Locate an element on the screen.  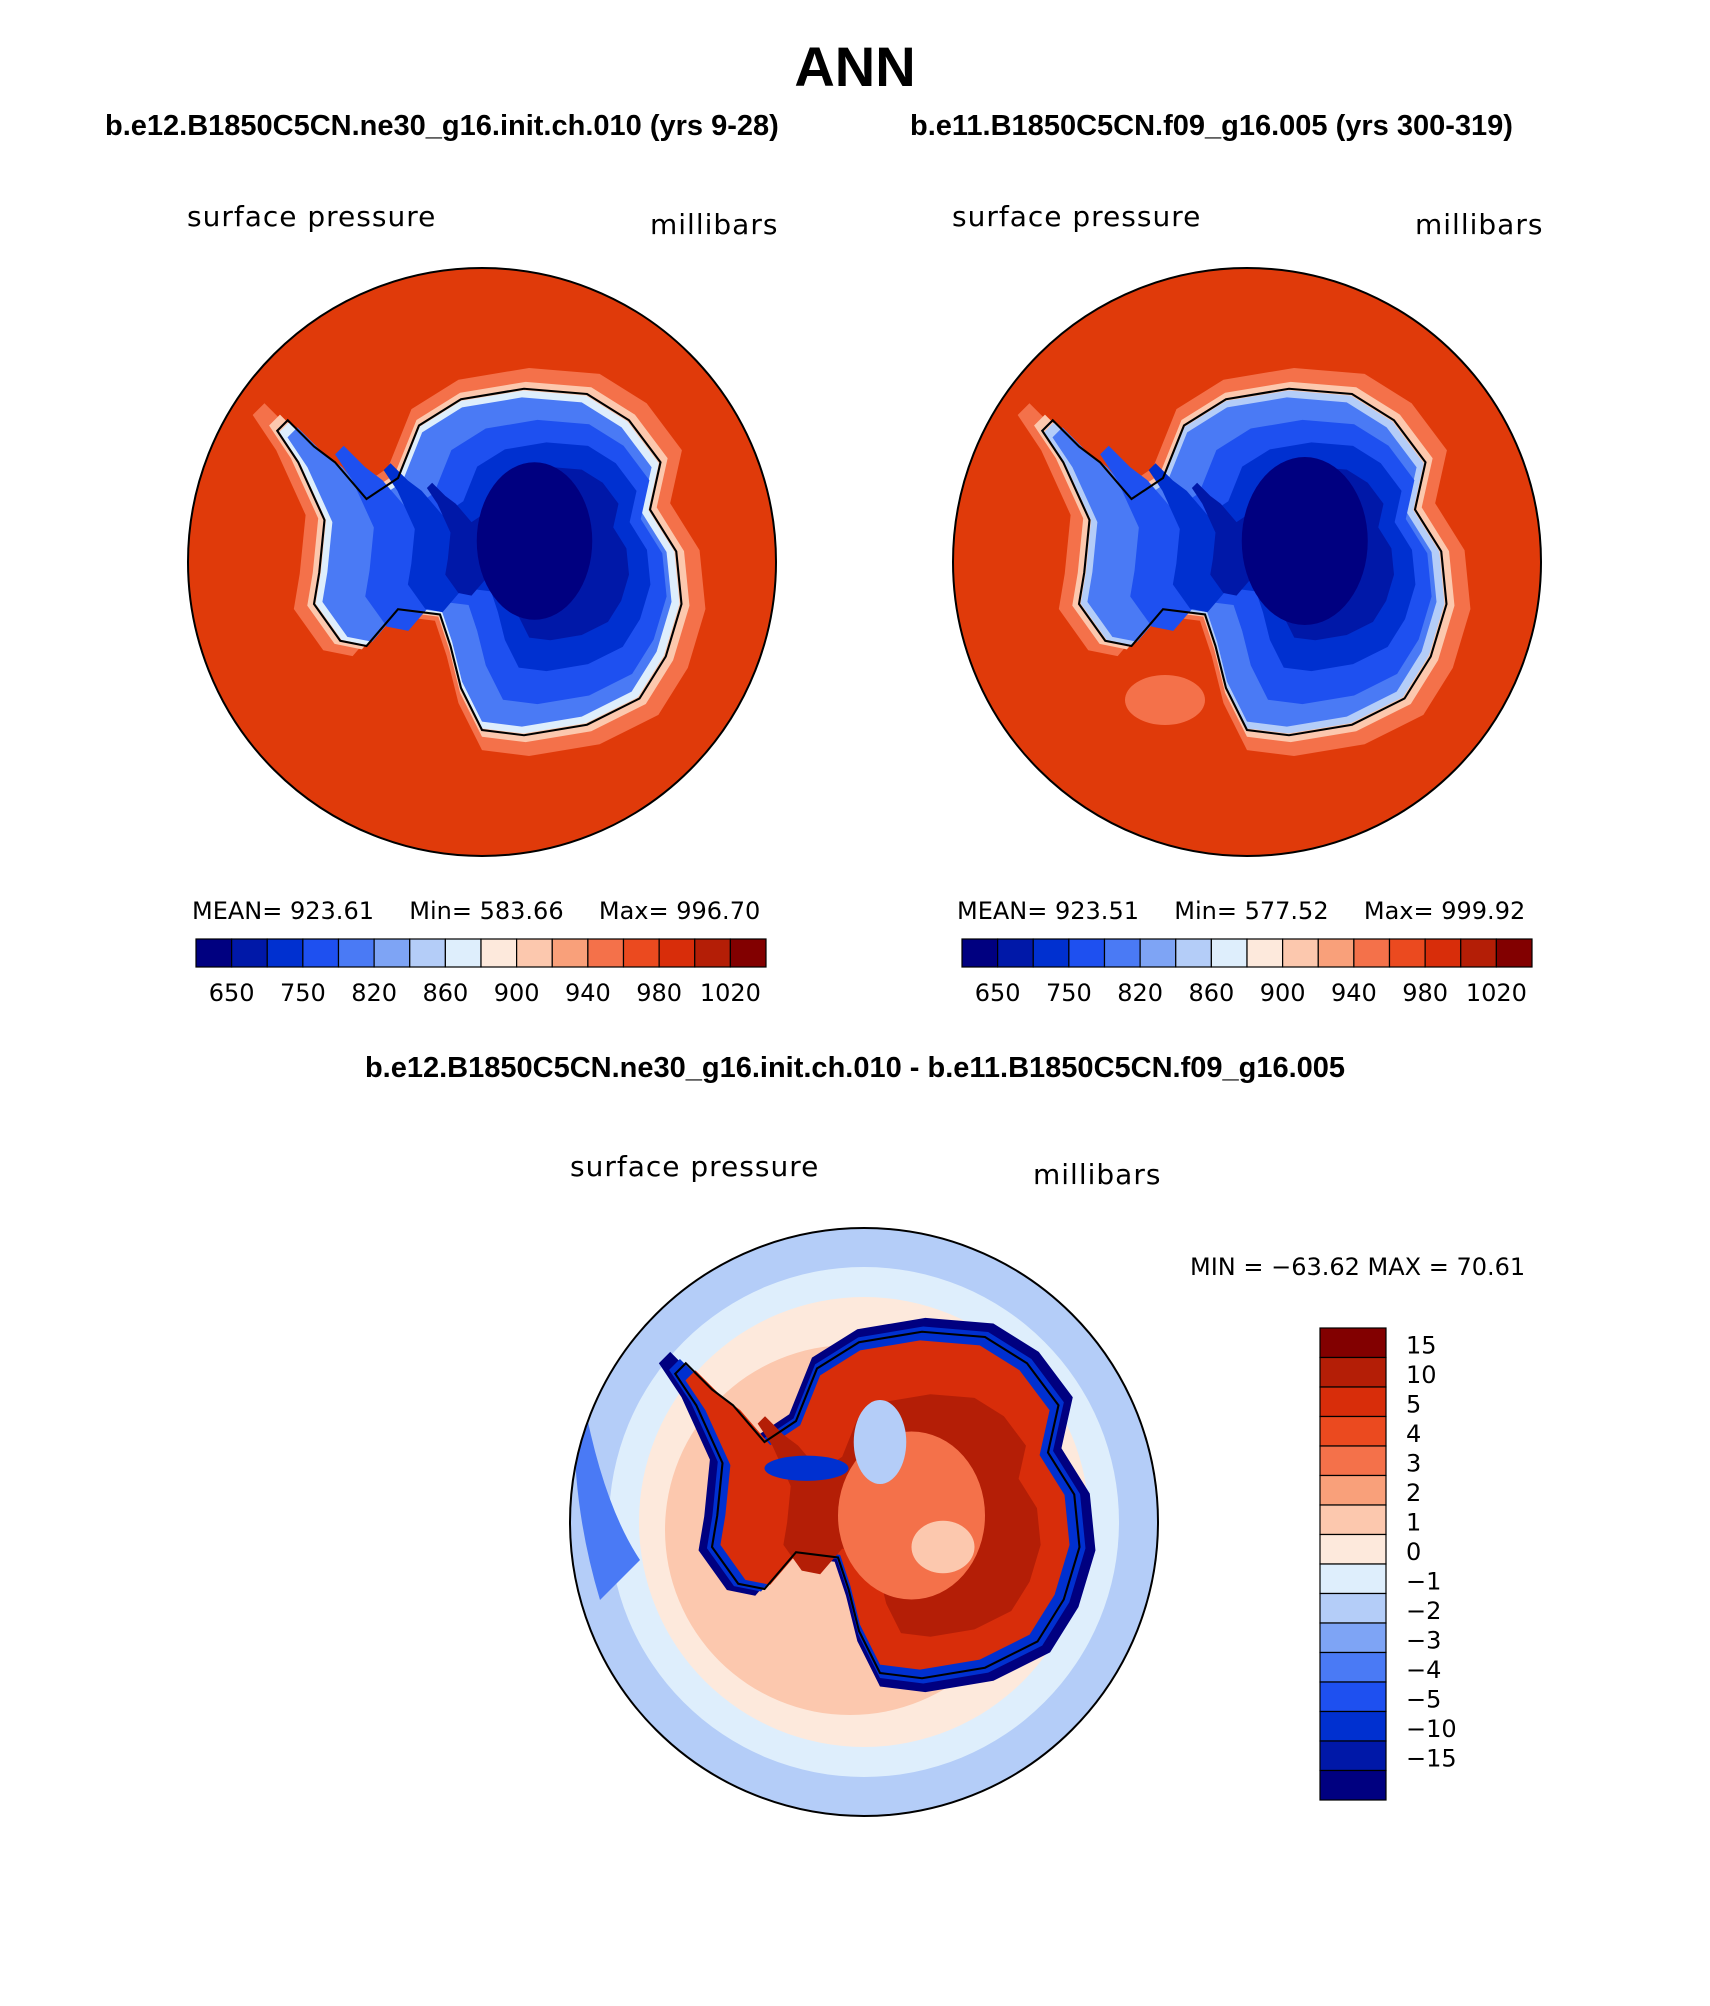
panel3-map is located at coordinates (864, 1522).